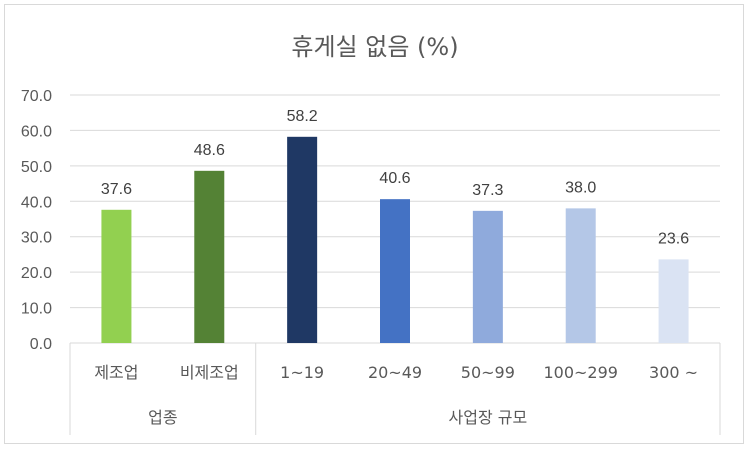 Image resolution: width=750 pixels, height=450 pixels. Describe the element at coordinates (302, 372) in the screenshot. I see `x-category-label: 1~19` at that location.